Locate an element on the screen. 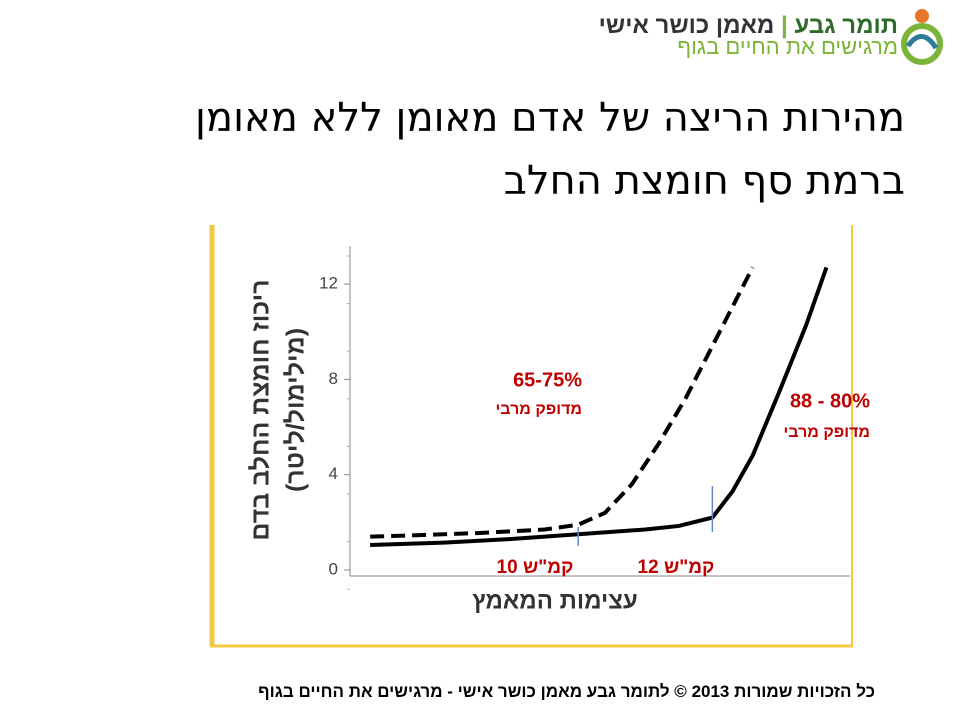 This screenshot has height=720, width=960. annotation: 88 - 80% is located at coordinates (830, 401).